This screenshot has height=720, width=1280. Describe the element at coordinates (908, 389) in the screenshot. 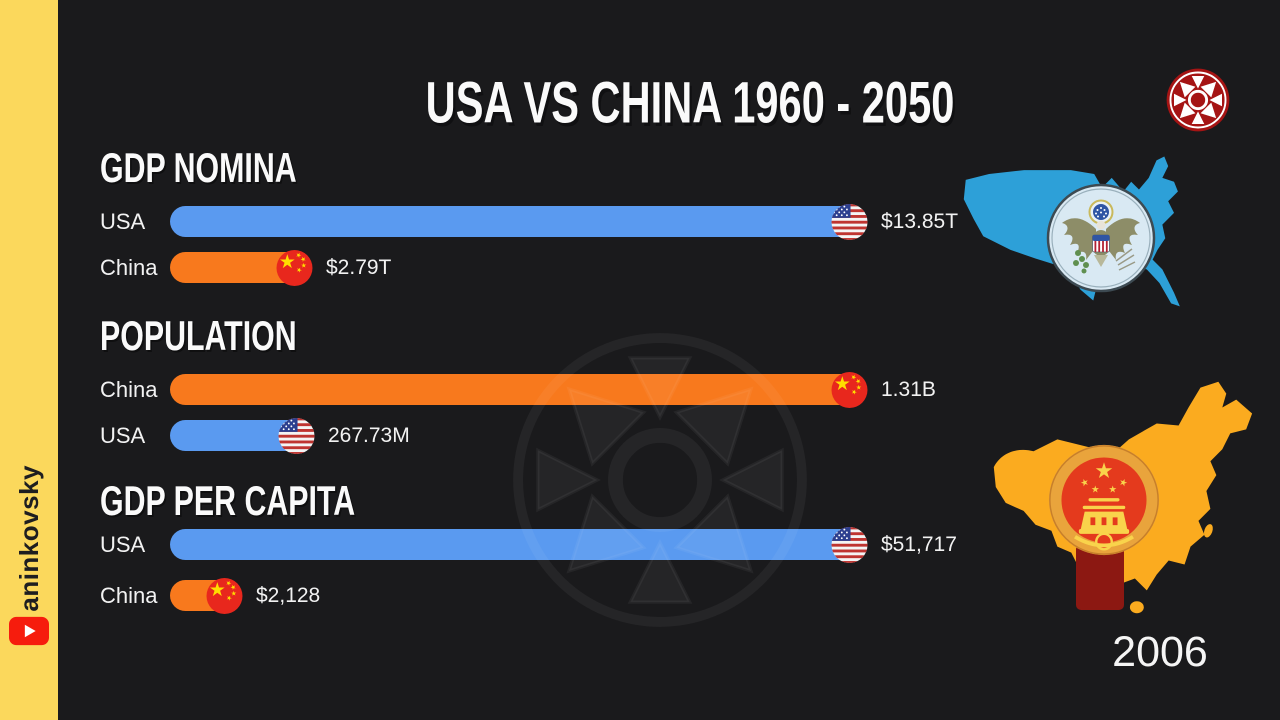

I see `bar-value: 1.31B` at that location.